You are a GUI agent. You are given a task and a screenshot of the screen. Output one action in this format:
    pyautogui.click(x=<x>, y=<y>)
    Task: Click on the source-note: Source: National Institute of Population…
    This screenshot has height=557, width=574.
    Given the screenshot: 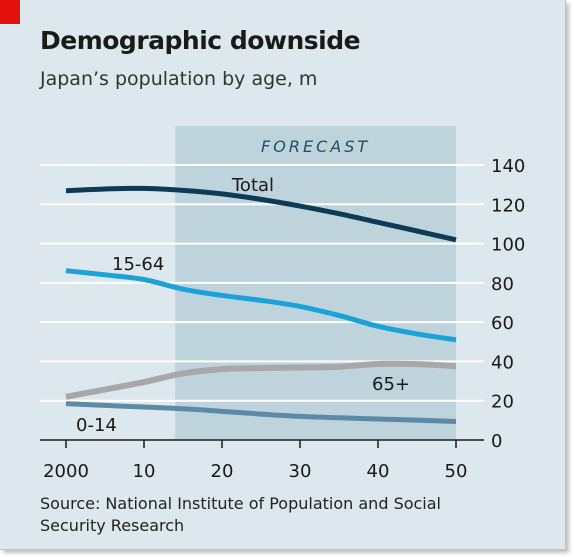 What is the action you would take?
    pyautogui.click(x=240, y=514)
    